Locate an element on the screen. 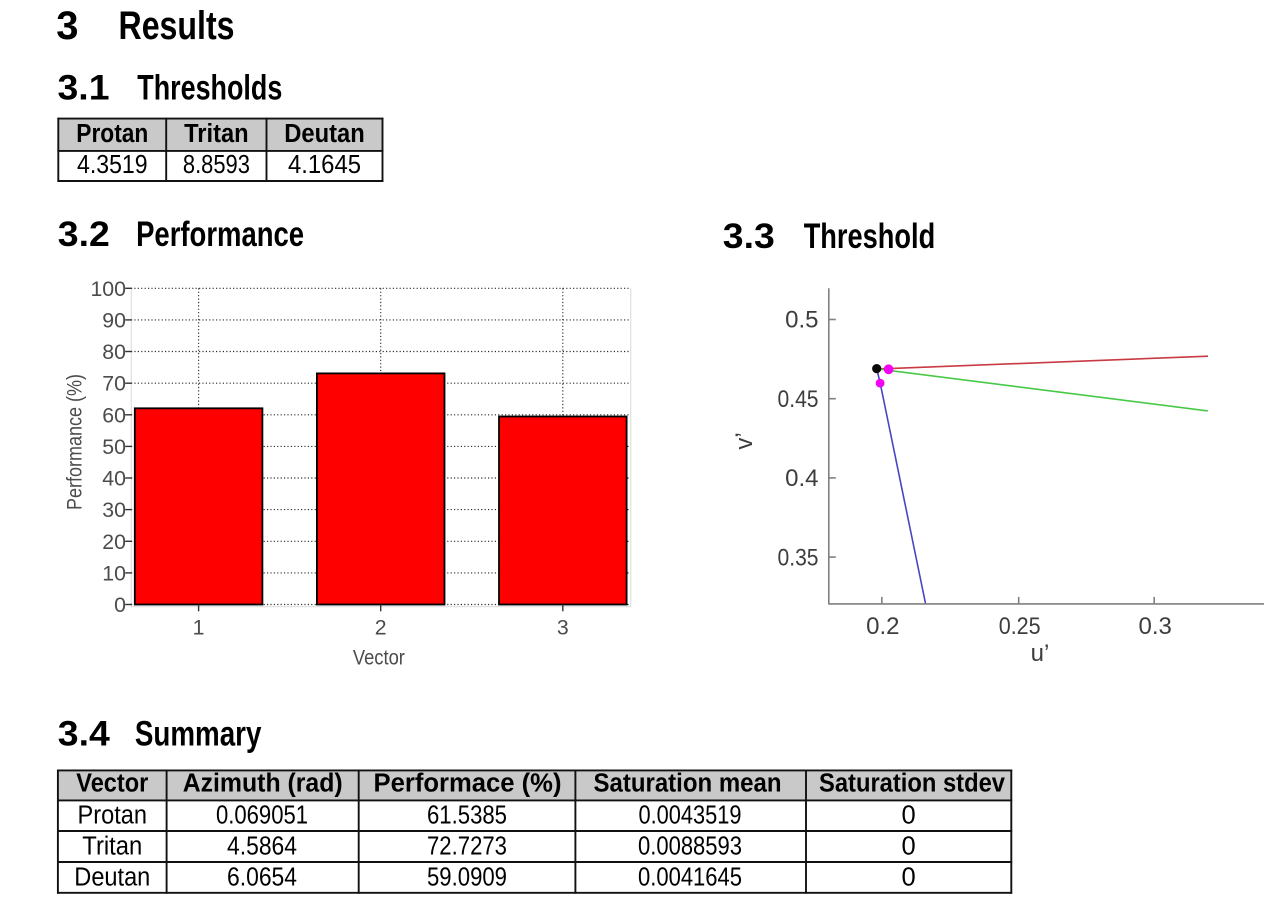 The image size is (1280, 904). svg-text: Performance is located at coordinates (220, 234).